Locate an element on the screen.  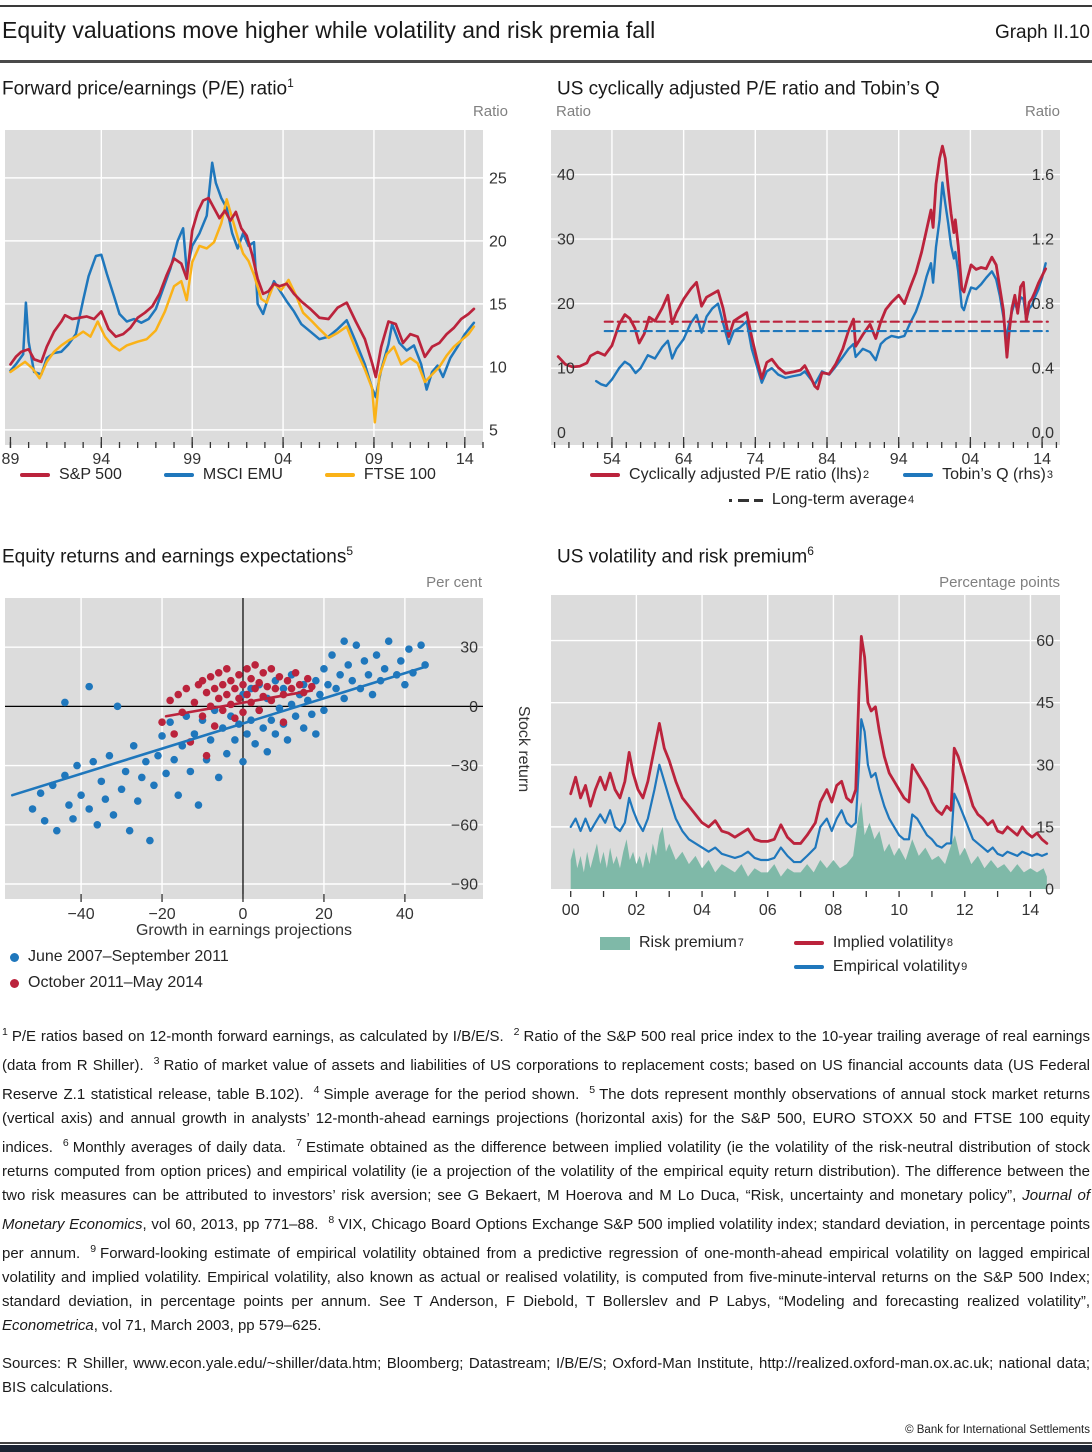
copyright-notice: © Bank for International Settlements is located at coordinates (997, 1430).